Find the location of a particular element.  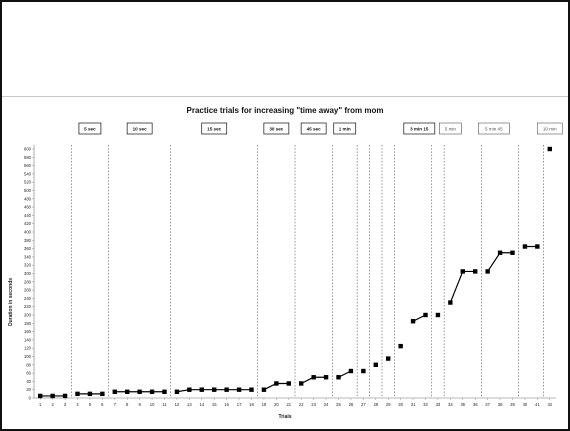

x-tick-label: 32 is located at coordinates (425, 404).